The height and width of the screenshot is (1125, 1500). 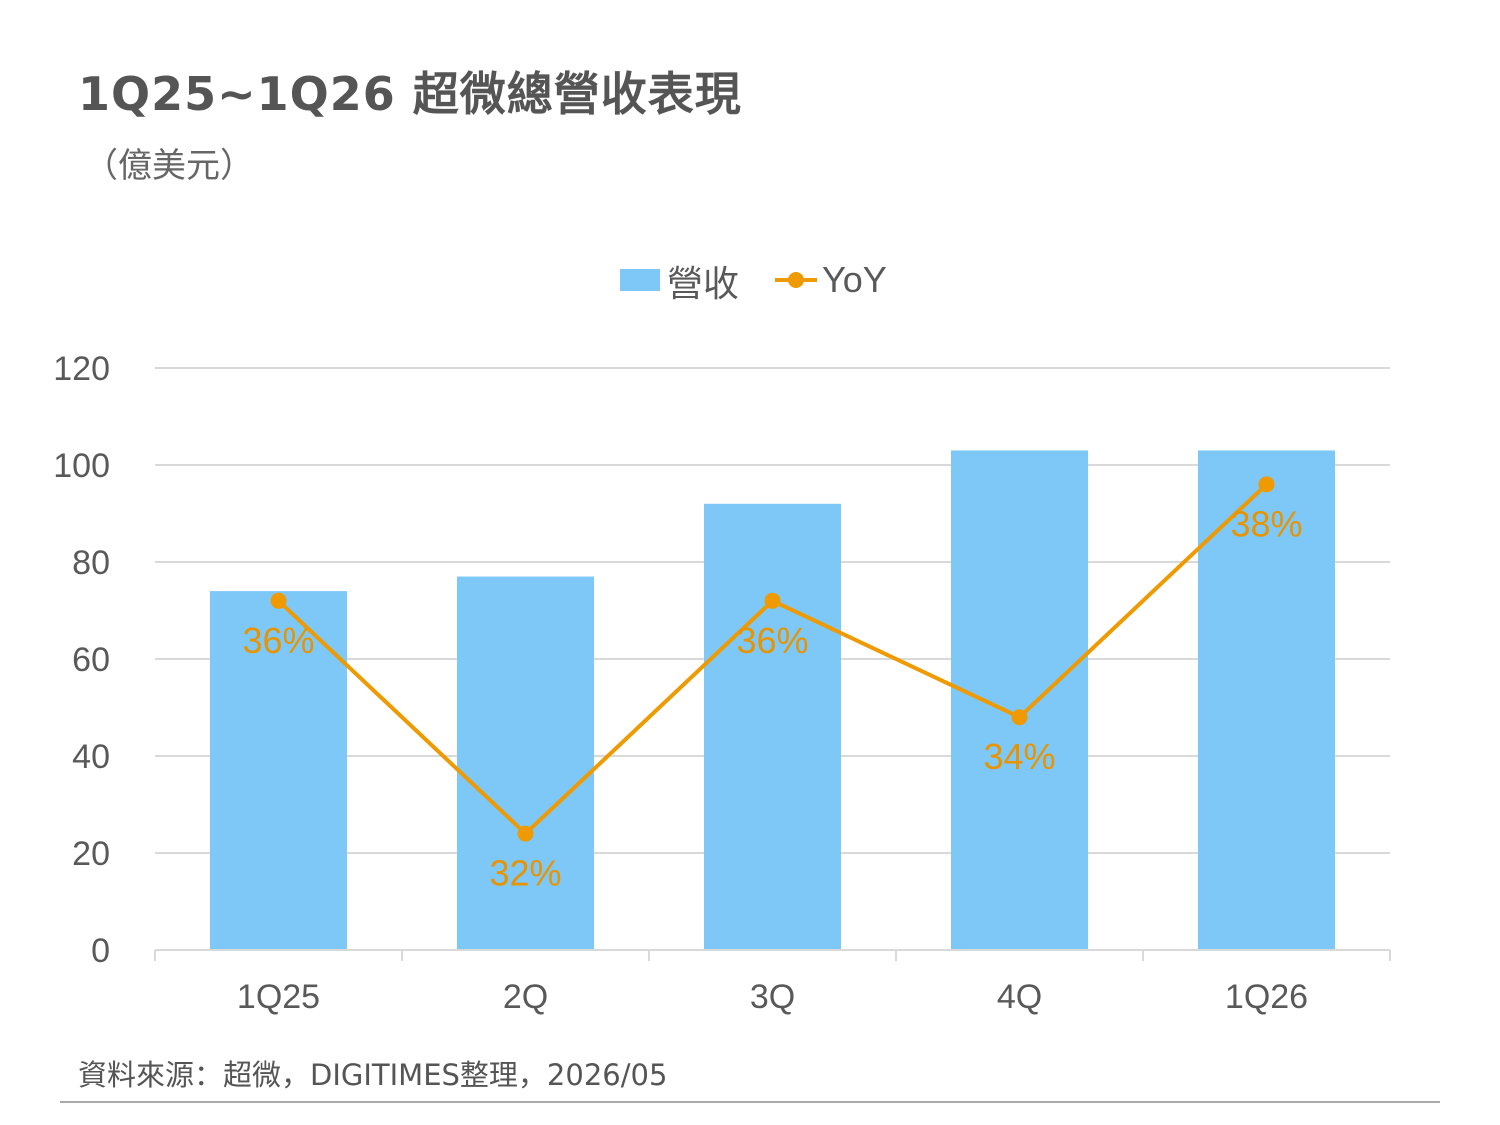 I want to click on x-tick-labels: 1Q25 2Q 3Q 4Q 1Q26, so click(x=772, y=997).